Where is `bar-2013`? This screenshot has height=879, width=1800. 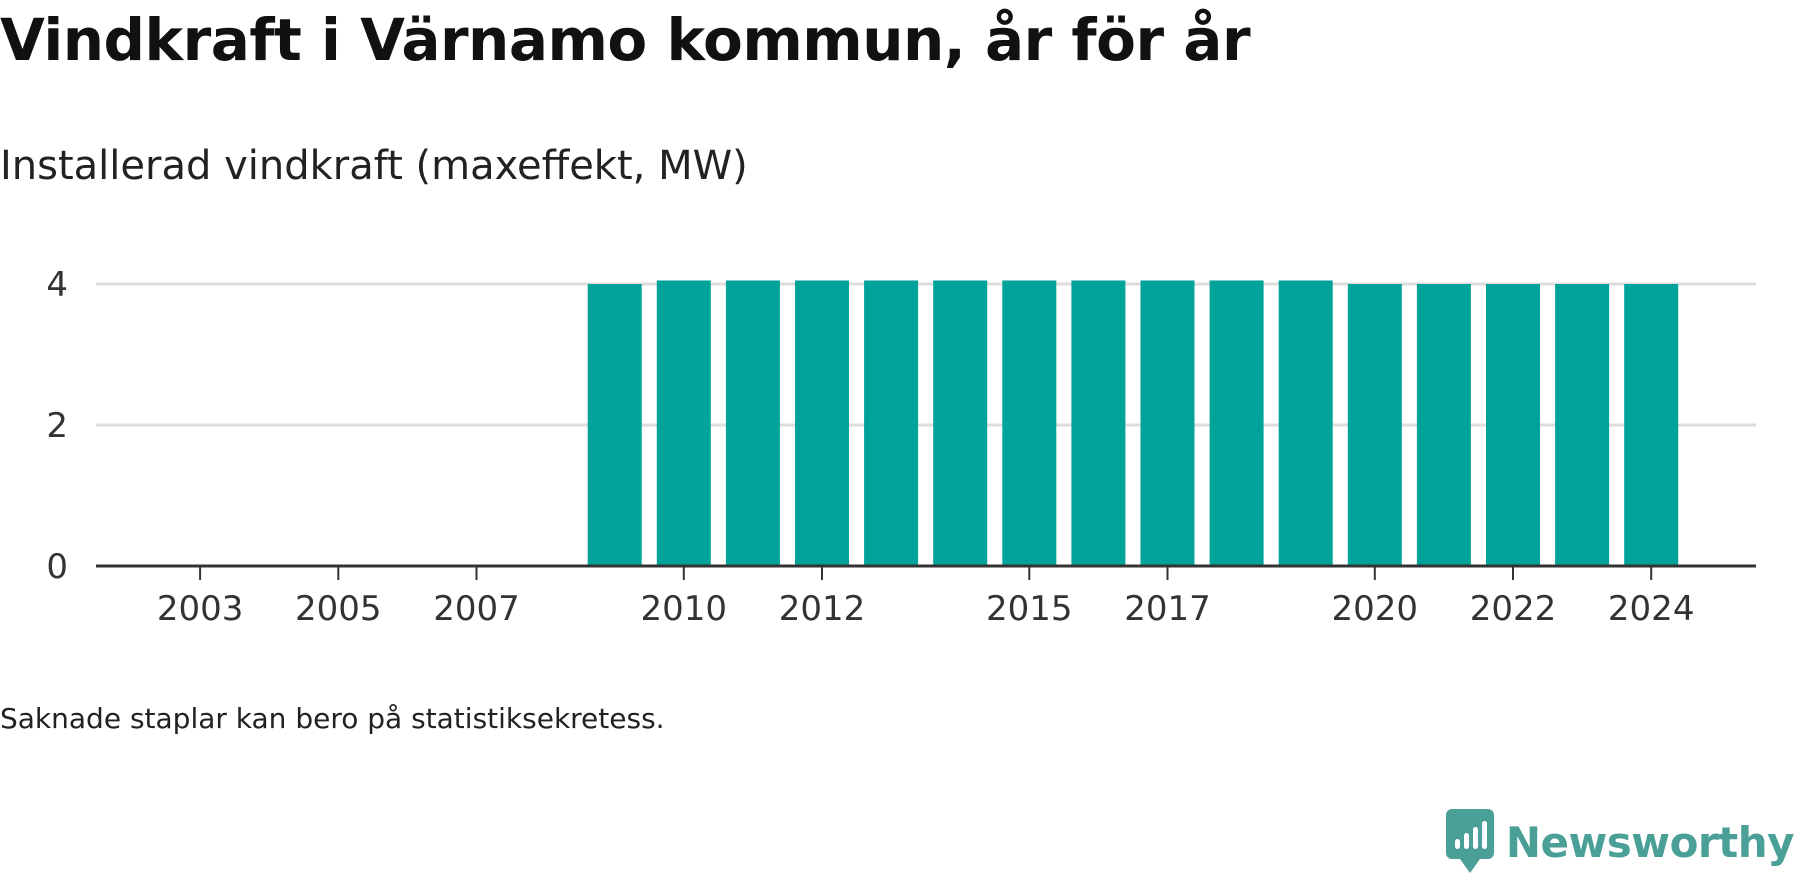
bar-2013 is located at coordinates (891, 423).